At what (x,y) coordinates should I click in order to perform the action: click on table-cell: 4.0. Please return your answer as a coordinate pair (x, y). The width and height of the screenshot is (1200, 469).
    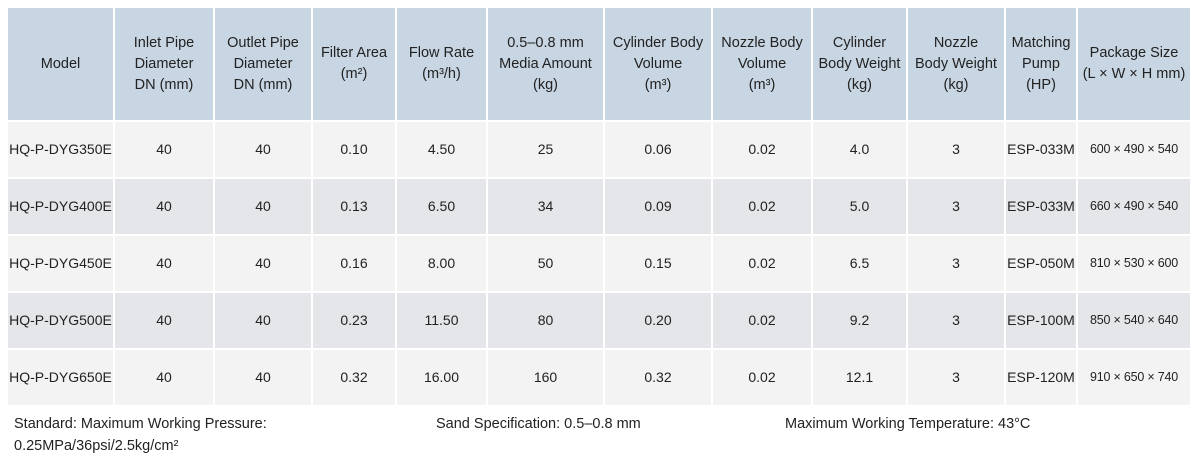
    Looking at the image, I should click on (860, 150).